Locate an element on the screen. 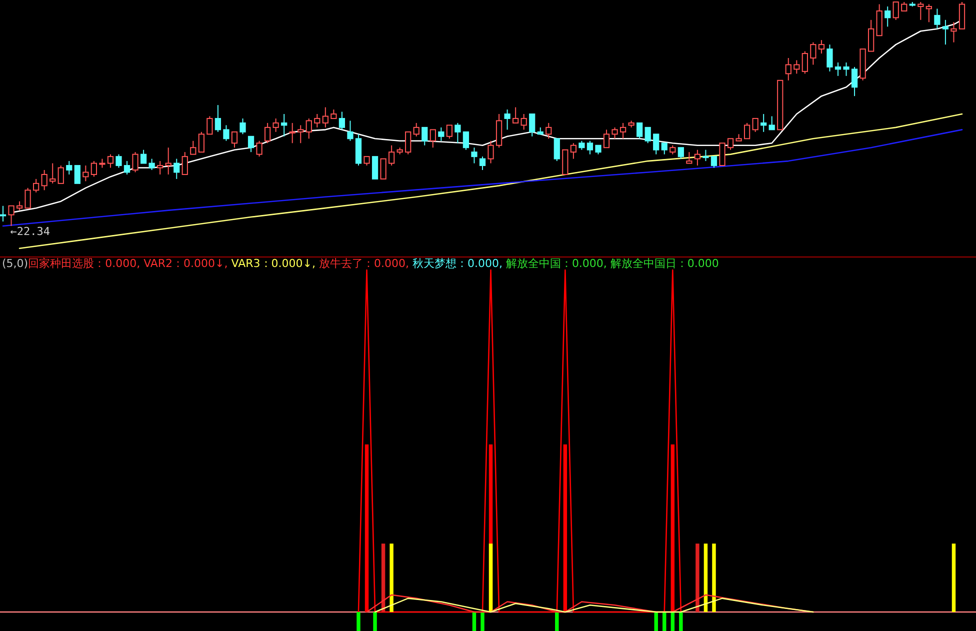 This screenshot has height=631, width=976. annotation: 放牛去了：0.000, is located at coordinates (365, 263).